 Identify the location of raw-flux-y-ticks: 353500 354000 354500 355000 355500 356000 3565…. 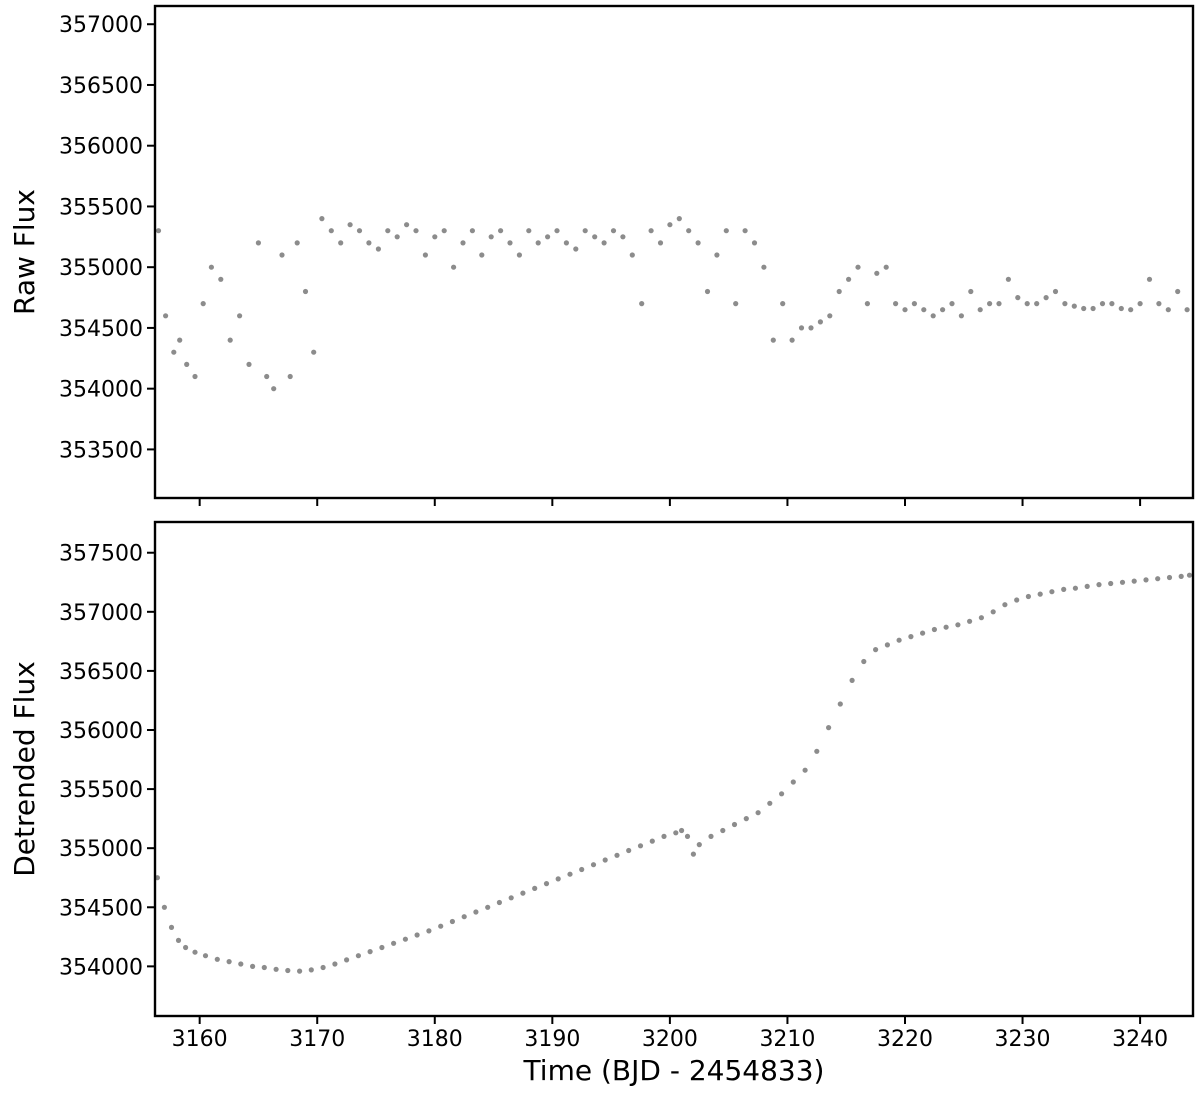
(107, 238).